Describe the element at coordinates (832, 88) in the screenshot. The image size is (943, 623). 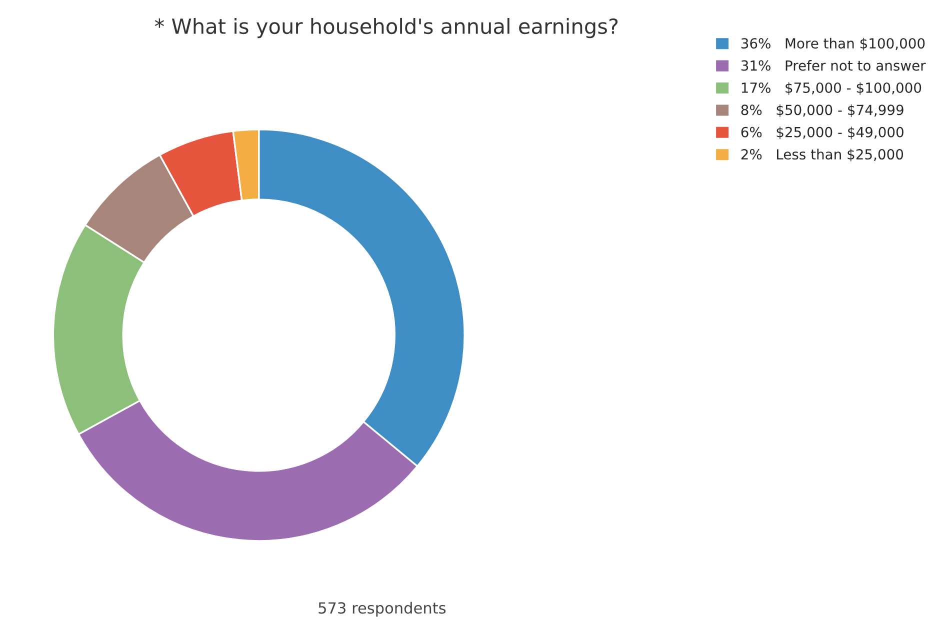
I see `legend-label: 17% $75,000 - $100,000` at that location.